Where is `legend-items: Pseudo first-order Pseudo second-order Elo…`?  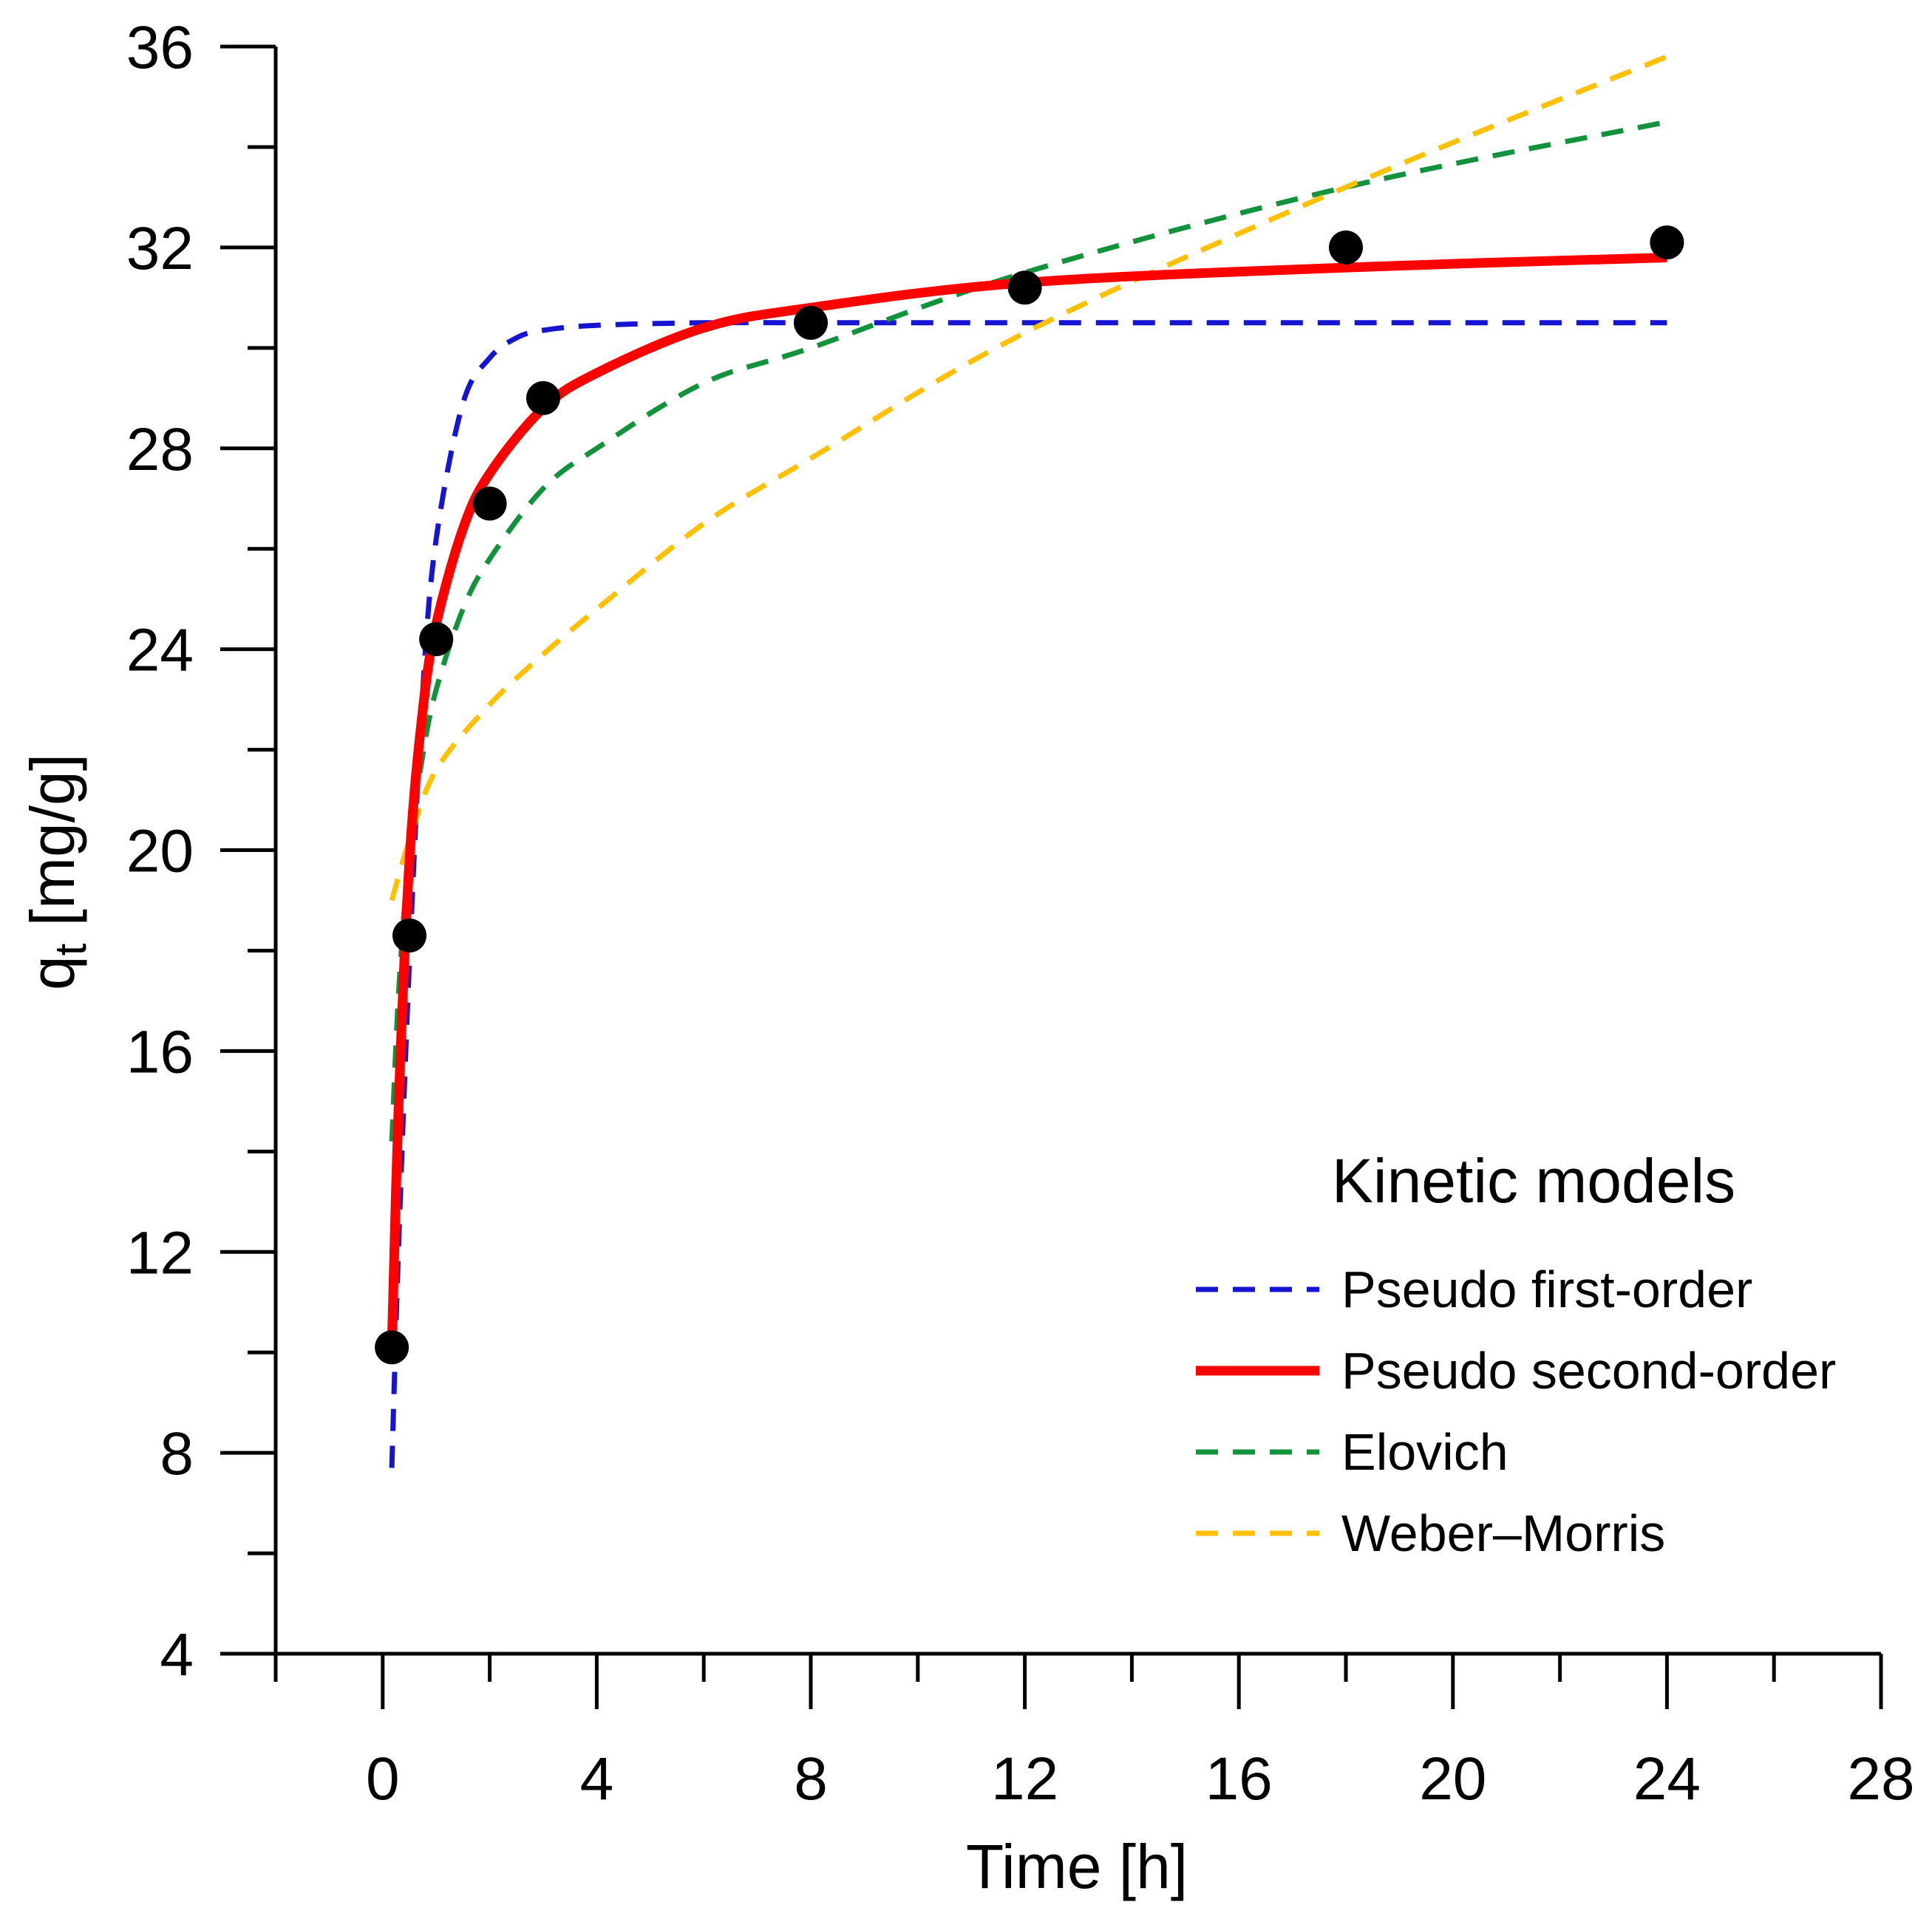
legend-items: Pseudo first-order Pseudo second-order Elo… is located at coordinates (1516, 1411).